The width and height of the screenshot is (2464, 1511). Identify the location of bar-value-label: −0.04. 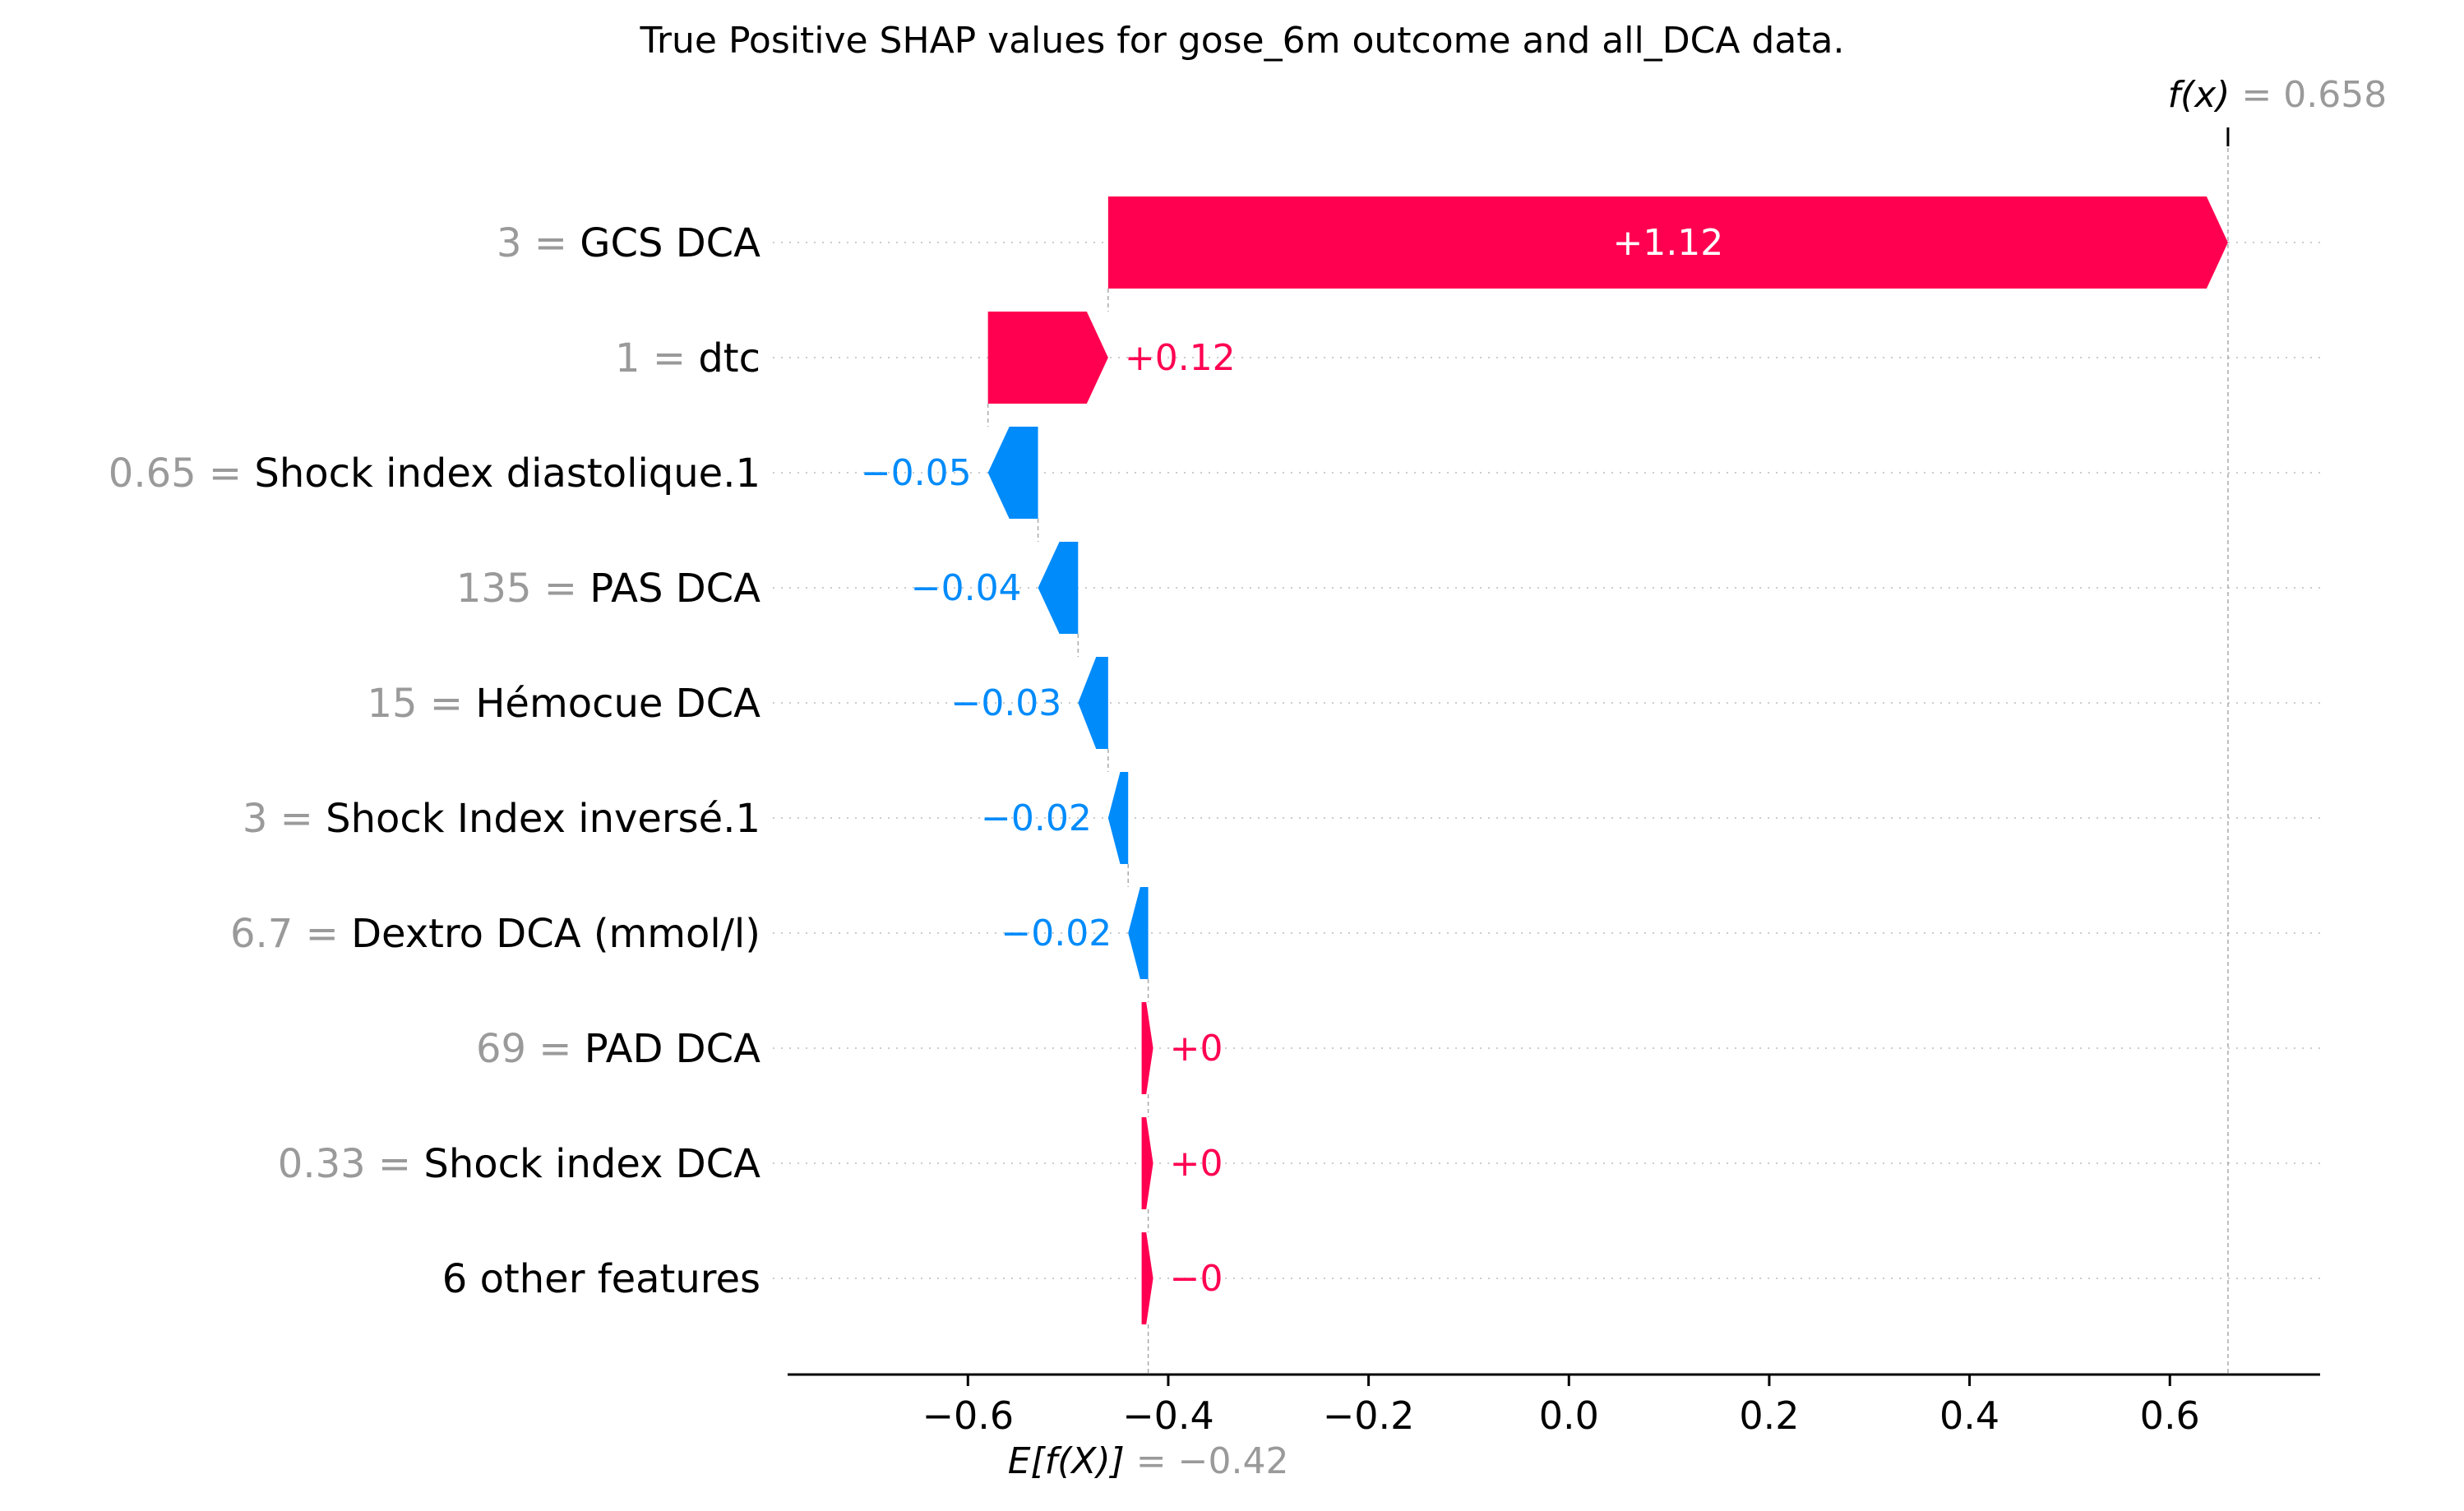
(966, 588).